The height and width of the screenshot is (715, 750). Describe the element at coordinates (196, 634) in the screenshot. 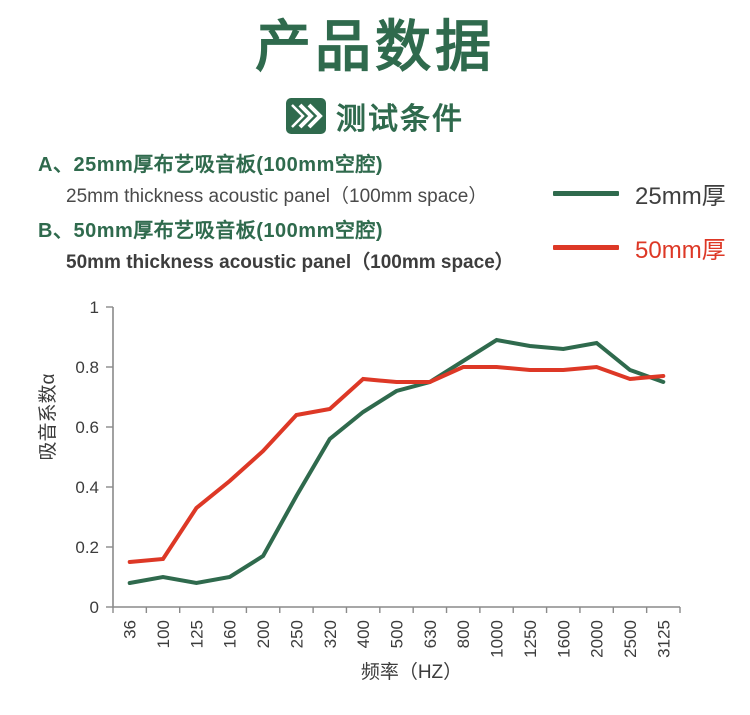

I see `x-tick-label: 125` at that location.